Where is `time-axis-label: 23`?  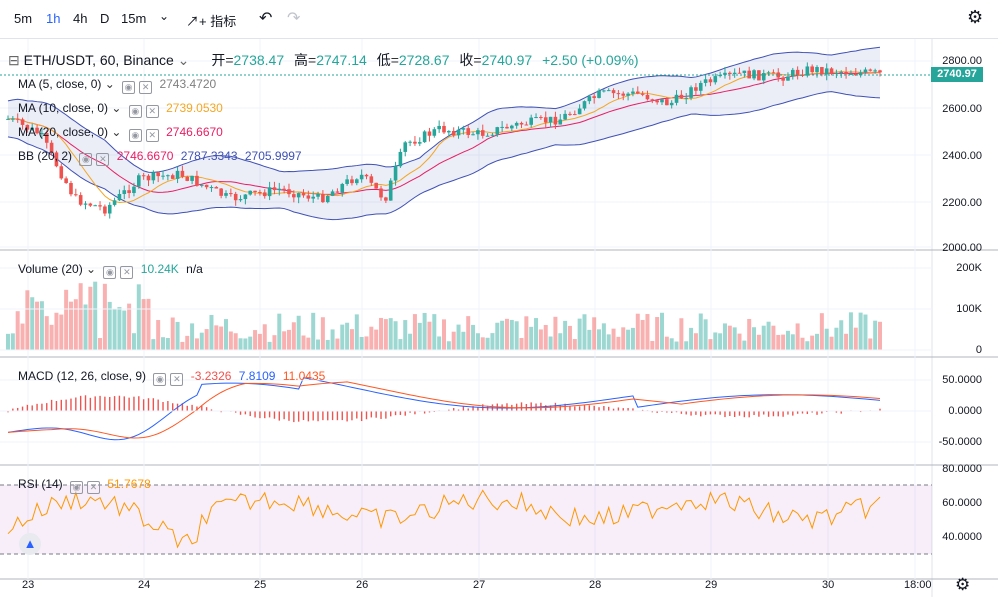
time-axis-label: 23 is located at coordinates (28, 585).